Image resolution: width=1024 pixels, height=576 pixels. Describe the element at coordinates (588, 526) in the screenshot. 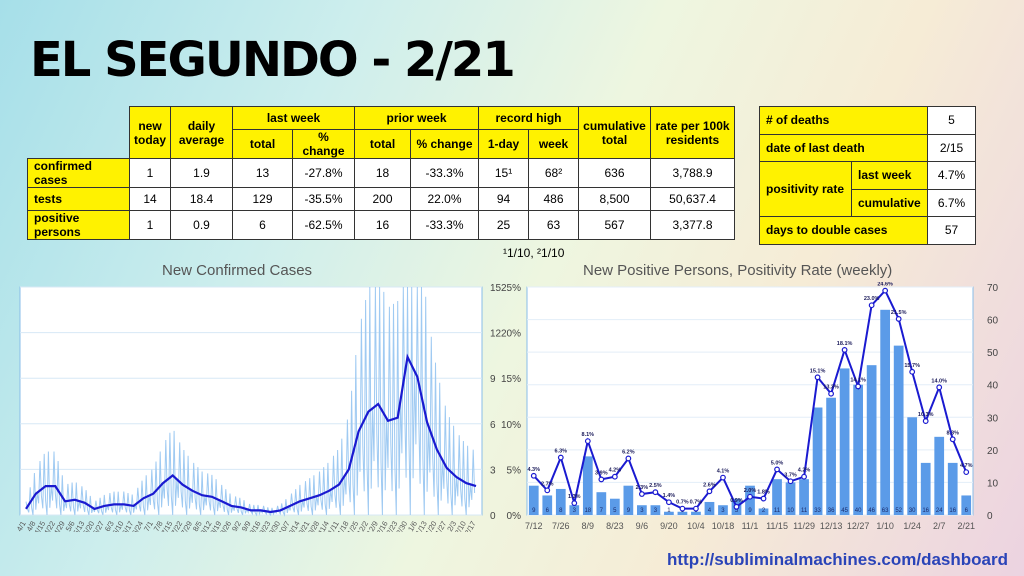

I see `chart2-x-tick: 8/9` at that location.